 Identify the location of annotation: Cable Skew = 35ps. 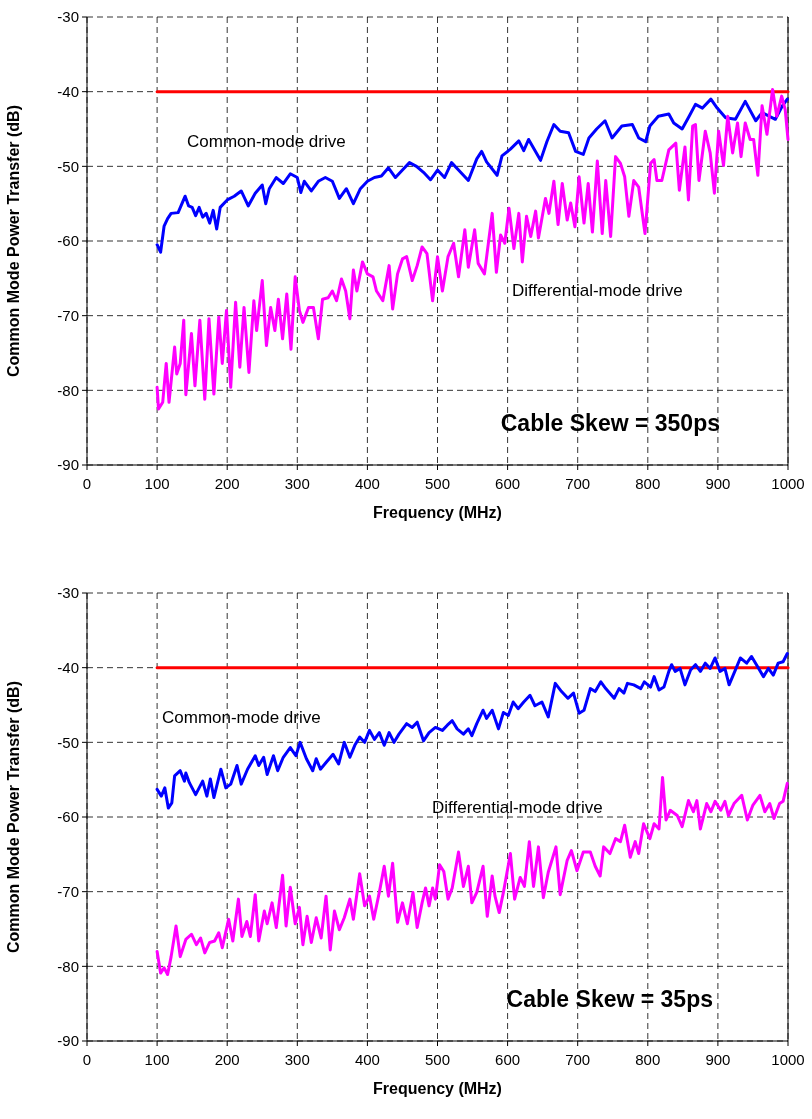
(609, 999).